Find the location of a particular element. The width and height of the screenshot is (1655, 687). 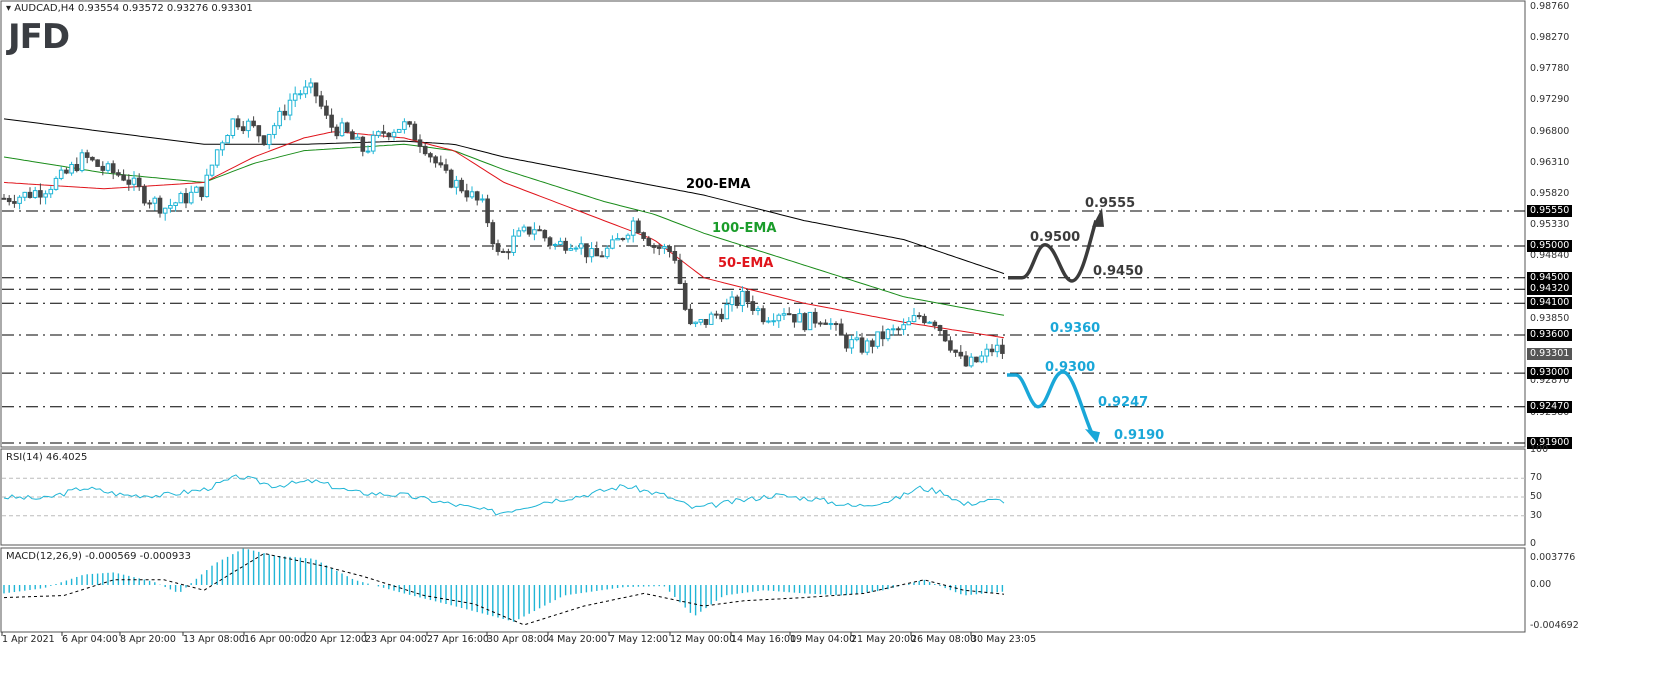

price-tick: 0.96800 is located at coordinates (1550, 131).